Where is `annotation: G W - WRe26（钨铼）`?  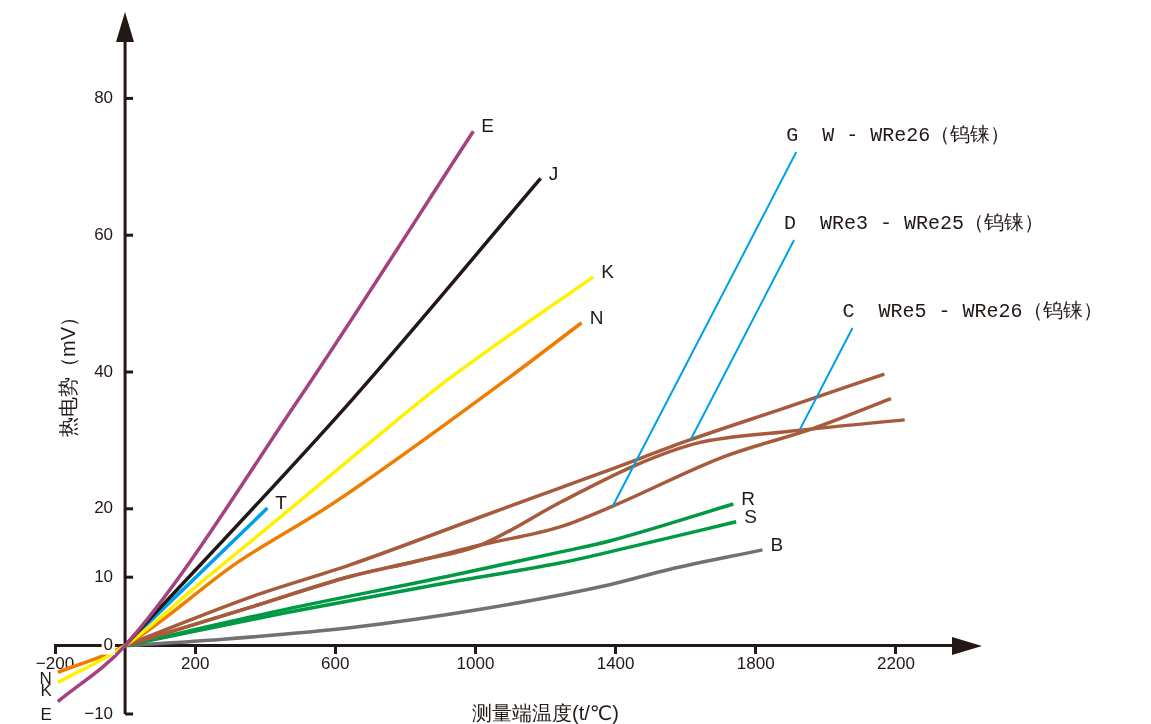
annotation: G W - WRe26（钨铼） is located at coordinates (898, 136).